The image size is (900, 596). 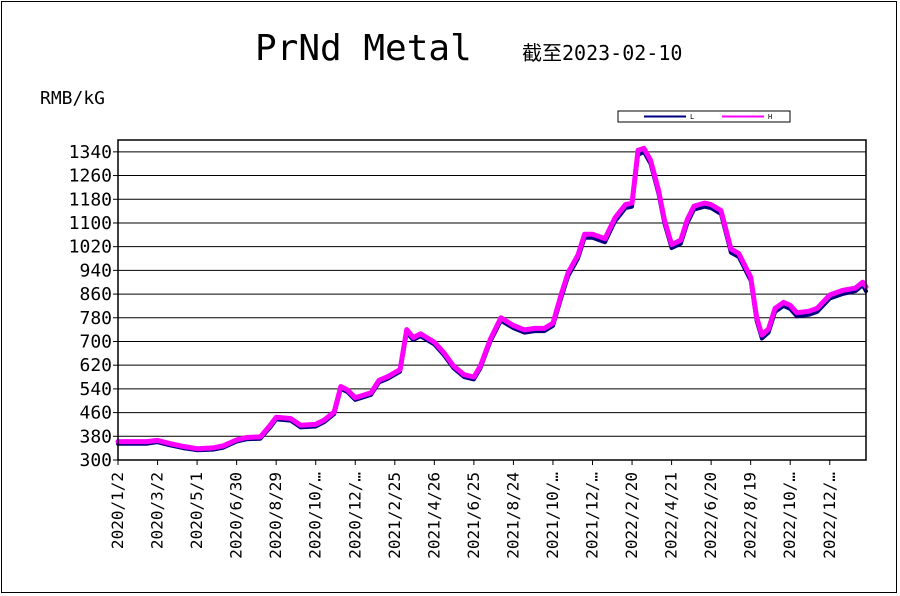 I want to click on x-tick-label-0: 2020/1/2, so click(x=117, y=510).